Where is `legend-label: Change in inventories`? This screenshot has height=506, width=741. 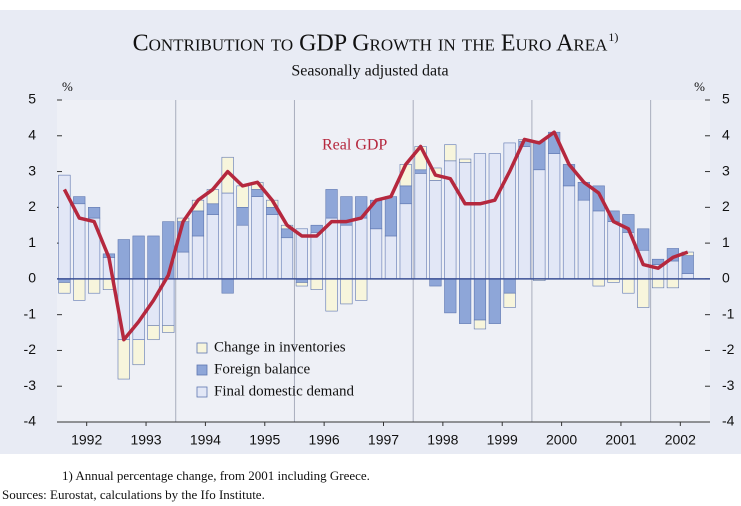 legend-label: Change in inventories is located at coordinates (280, 347).